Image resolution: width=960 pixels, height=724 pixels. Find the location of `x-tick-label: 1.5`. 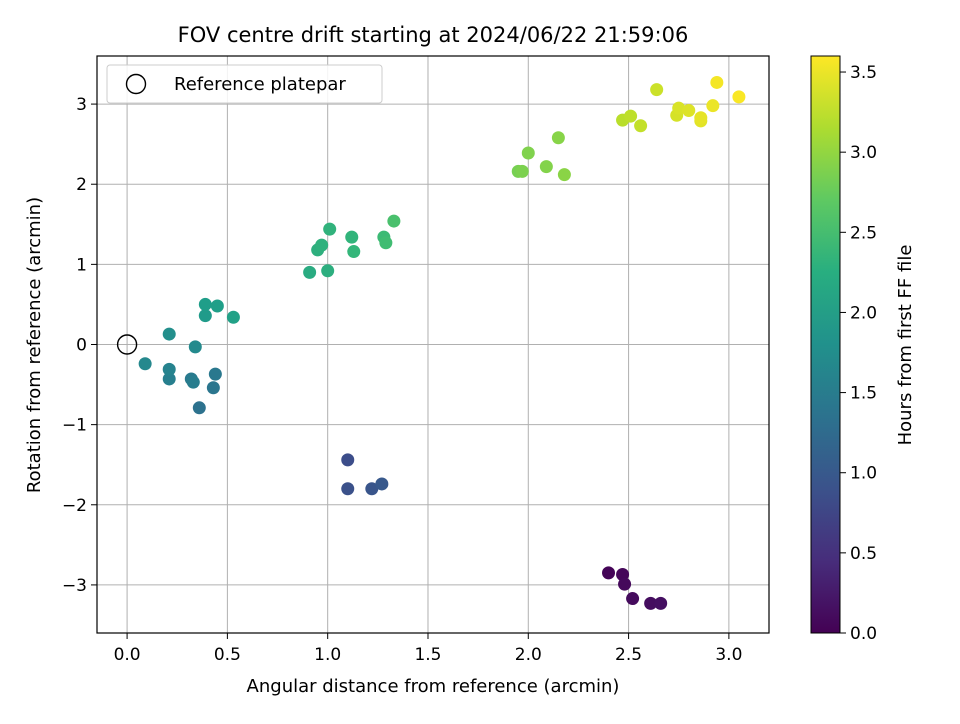

x-tick-label: 1.5 is located at coordinates (427, 655).